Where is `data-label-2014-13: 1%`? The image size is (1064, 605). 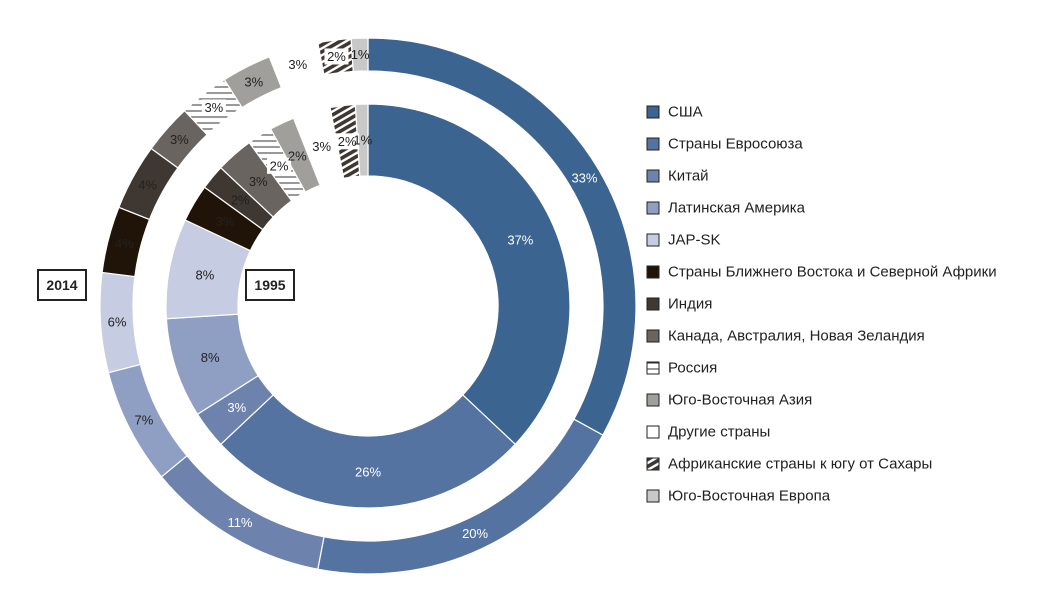
data-label-2014-13: 1% is located at coordinates (360, 54).